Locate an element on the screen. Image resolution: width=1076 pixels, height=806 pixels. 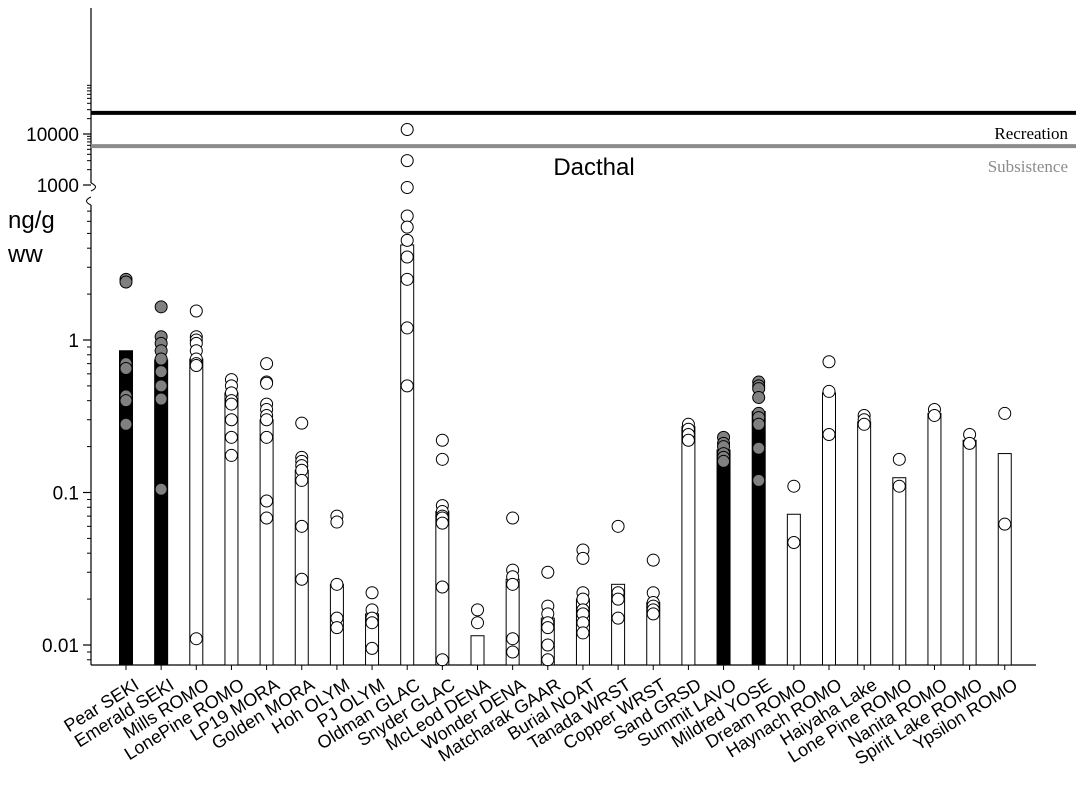
threshold-label-subsistence: Subsistence is located at coordinates (1028, 166).